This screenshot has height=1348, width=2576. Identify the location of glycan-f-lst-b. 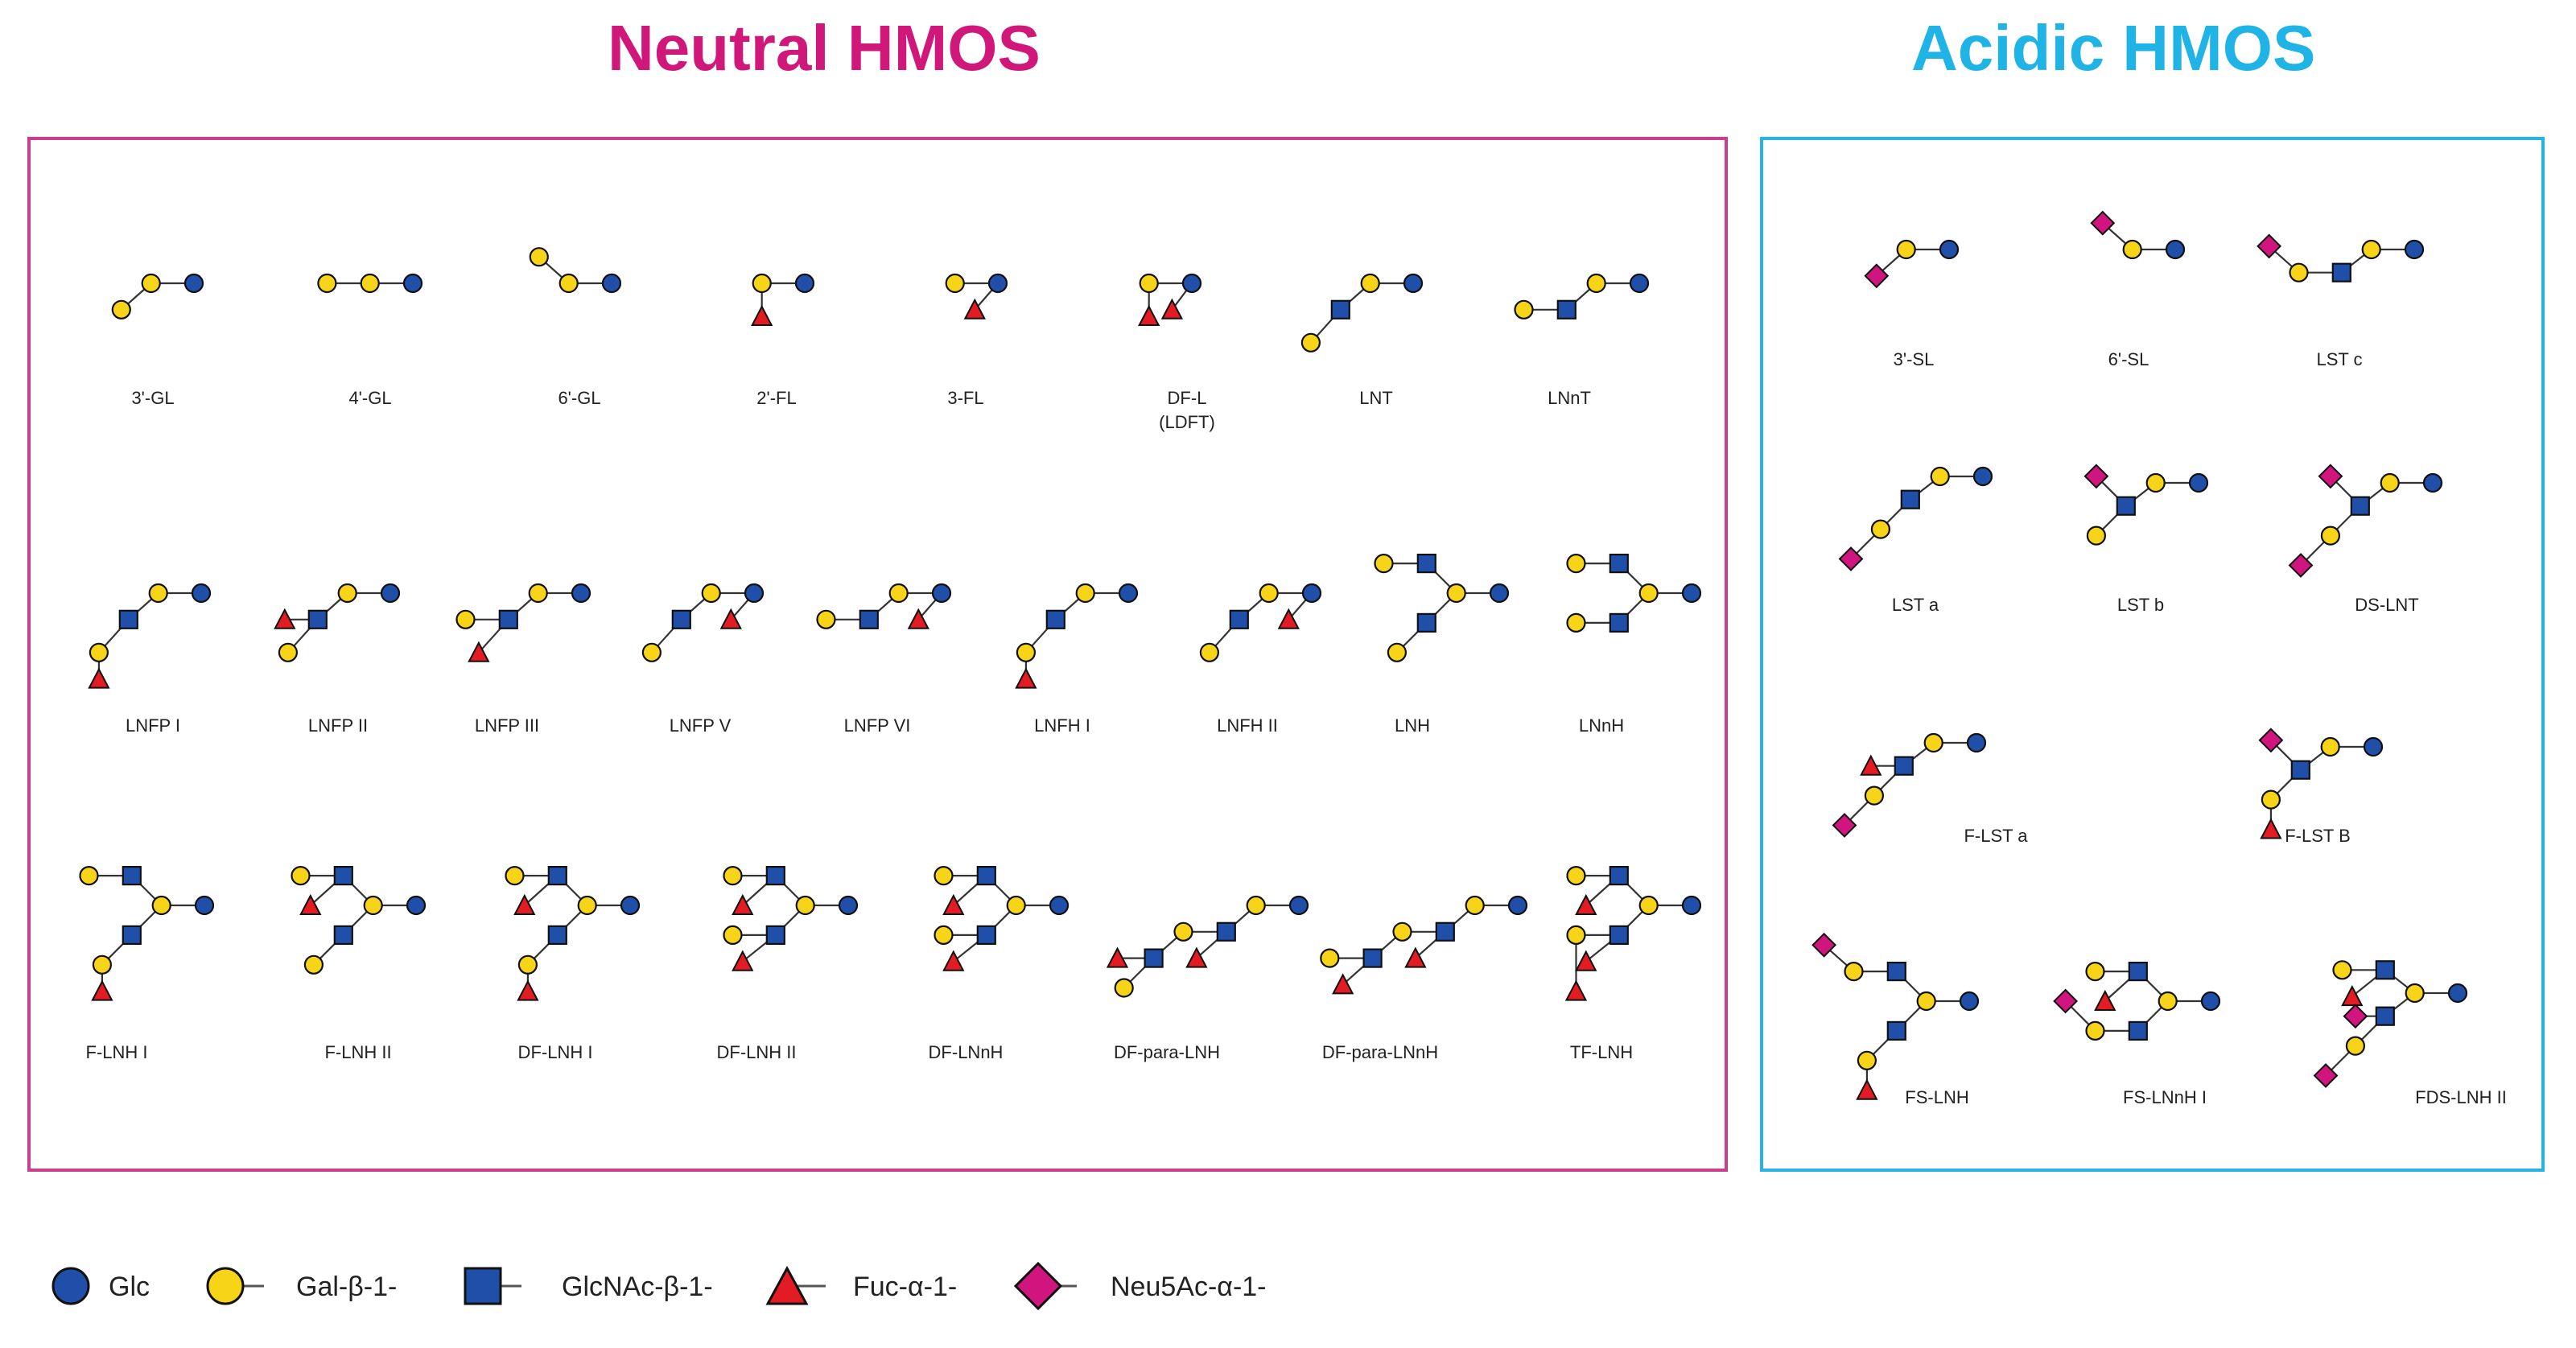
(2321, 783).